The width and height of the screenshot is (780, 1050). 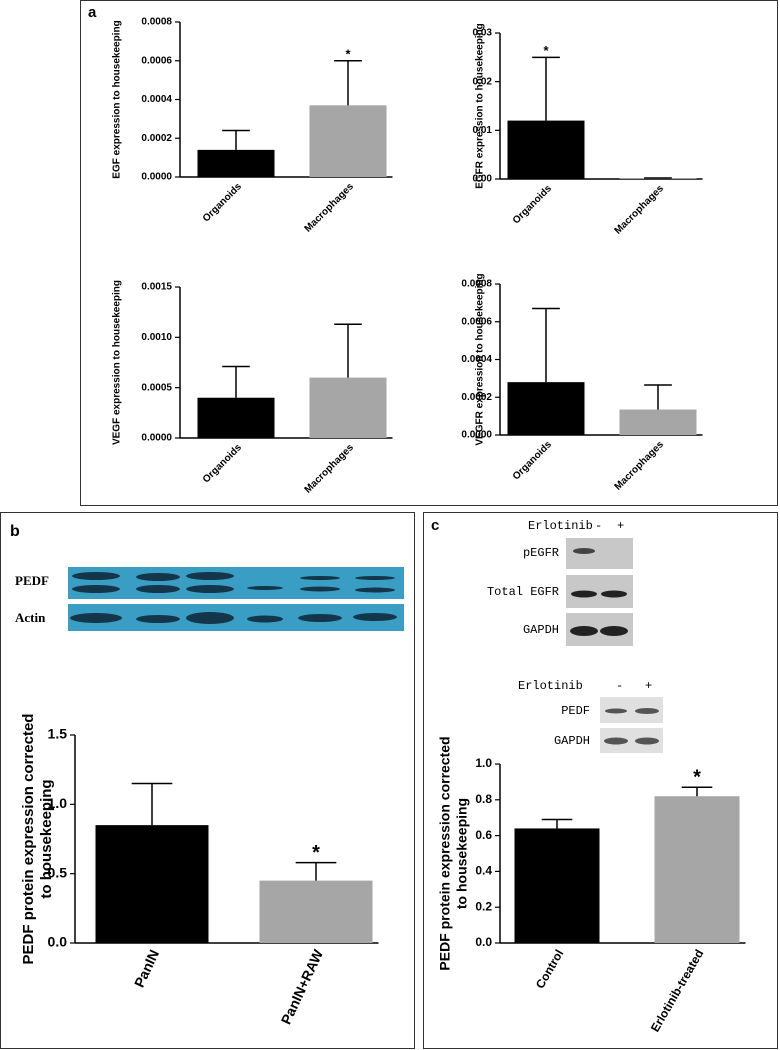 What do you see at coordinates (58, 872) in the screenshot?
I see `y-tick-label: 0.5` at bounding box center [58, 872].